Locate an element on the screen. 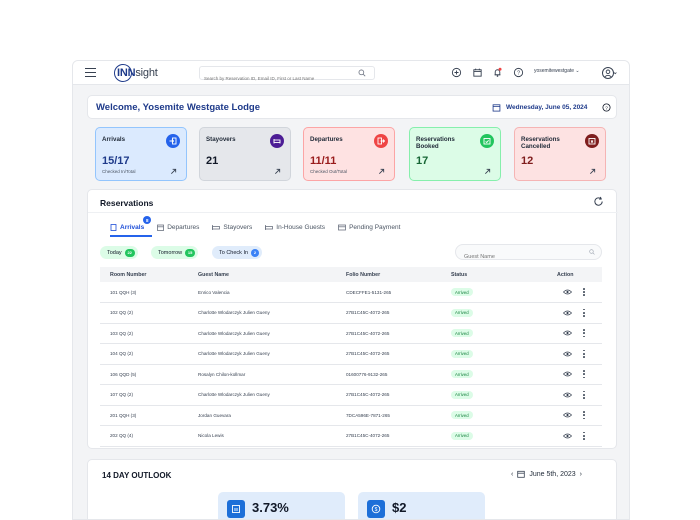  room-number: 103 QQ (2) is located at coordinates (121, 333).